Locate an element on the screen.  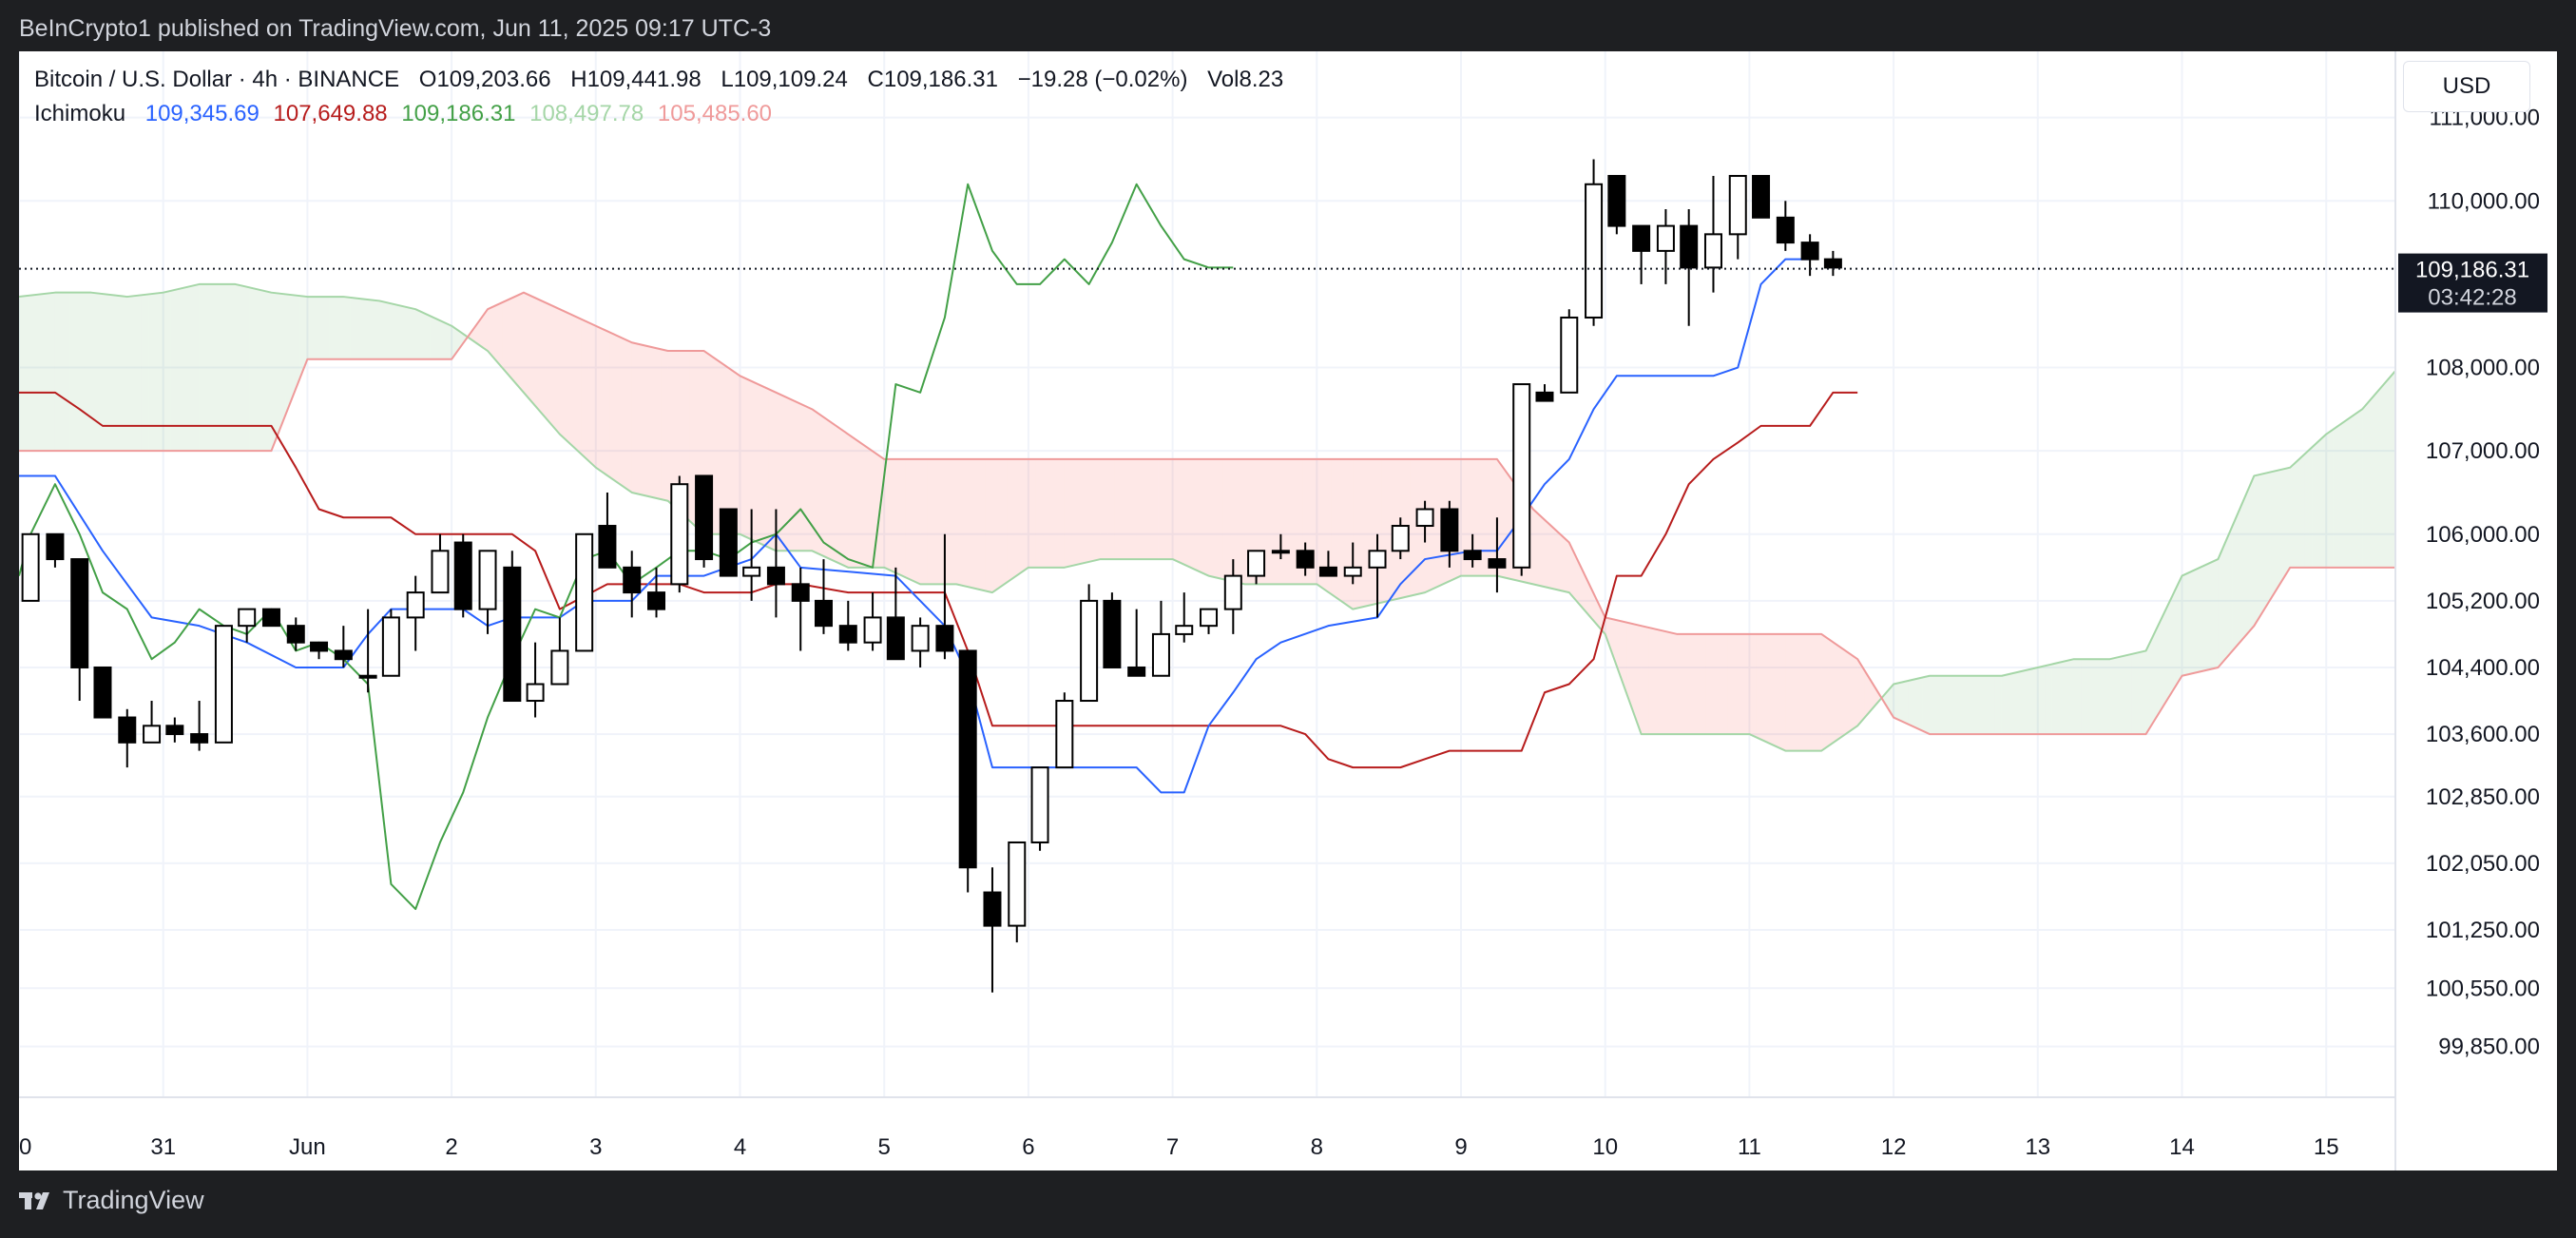
time-tick-label: 8 is located at coordinates (1317, 1147).